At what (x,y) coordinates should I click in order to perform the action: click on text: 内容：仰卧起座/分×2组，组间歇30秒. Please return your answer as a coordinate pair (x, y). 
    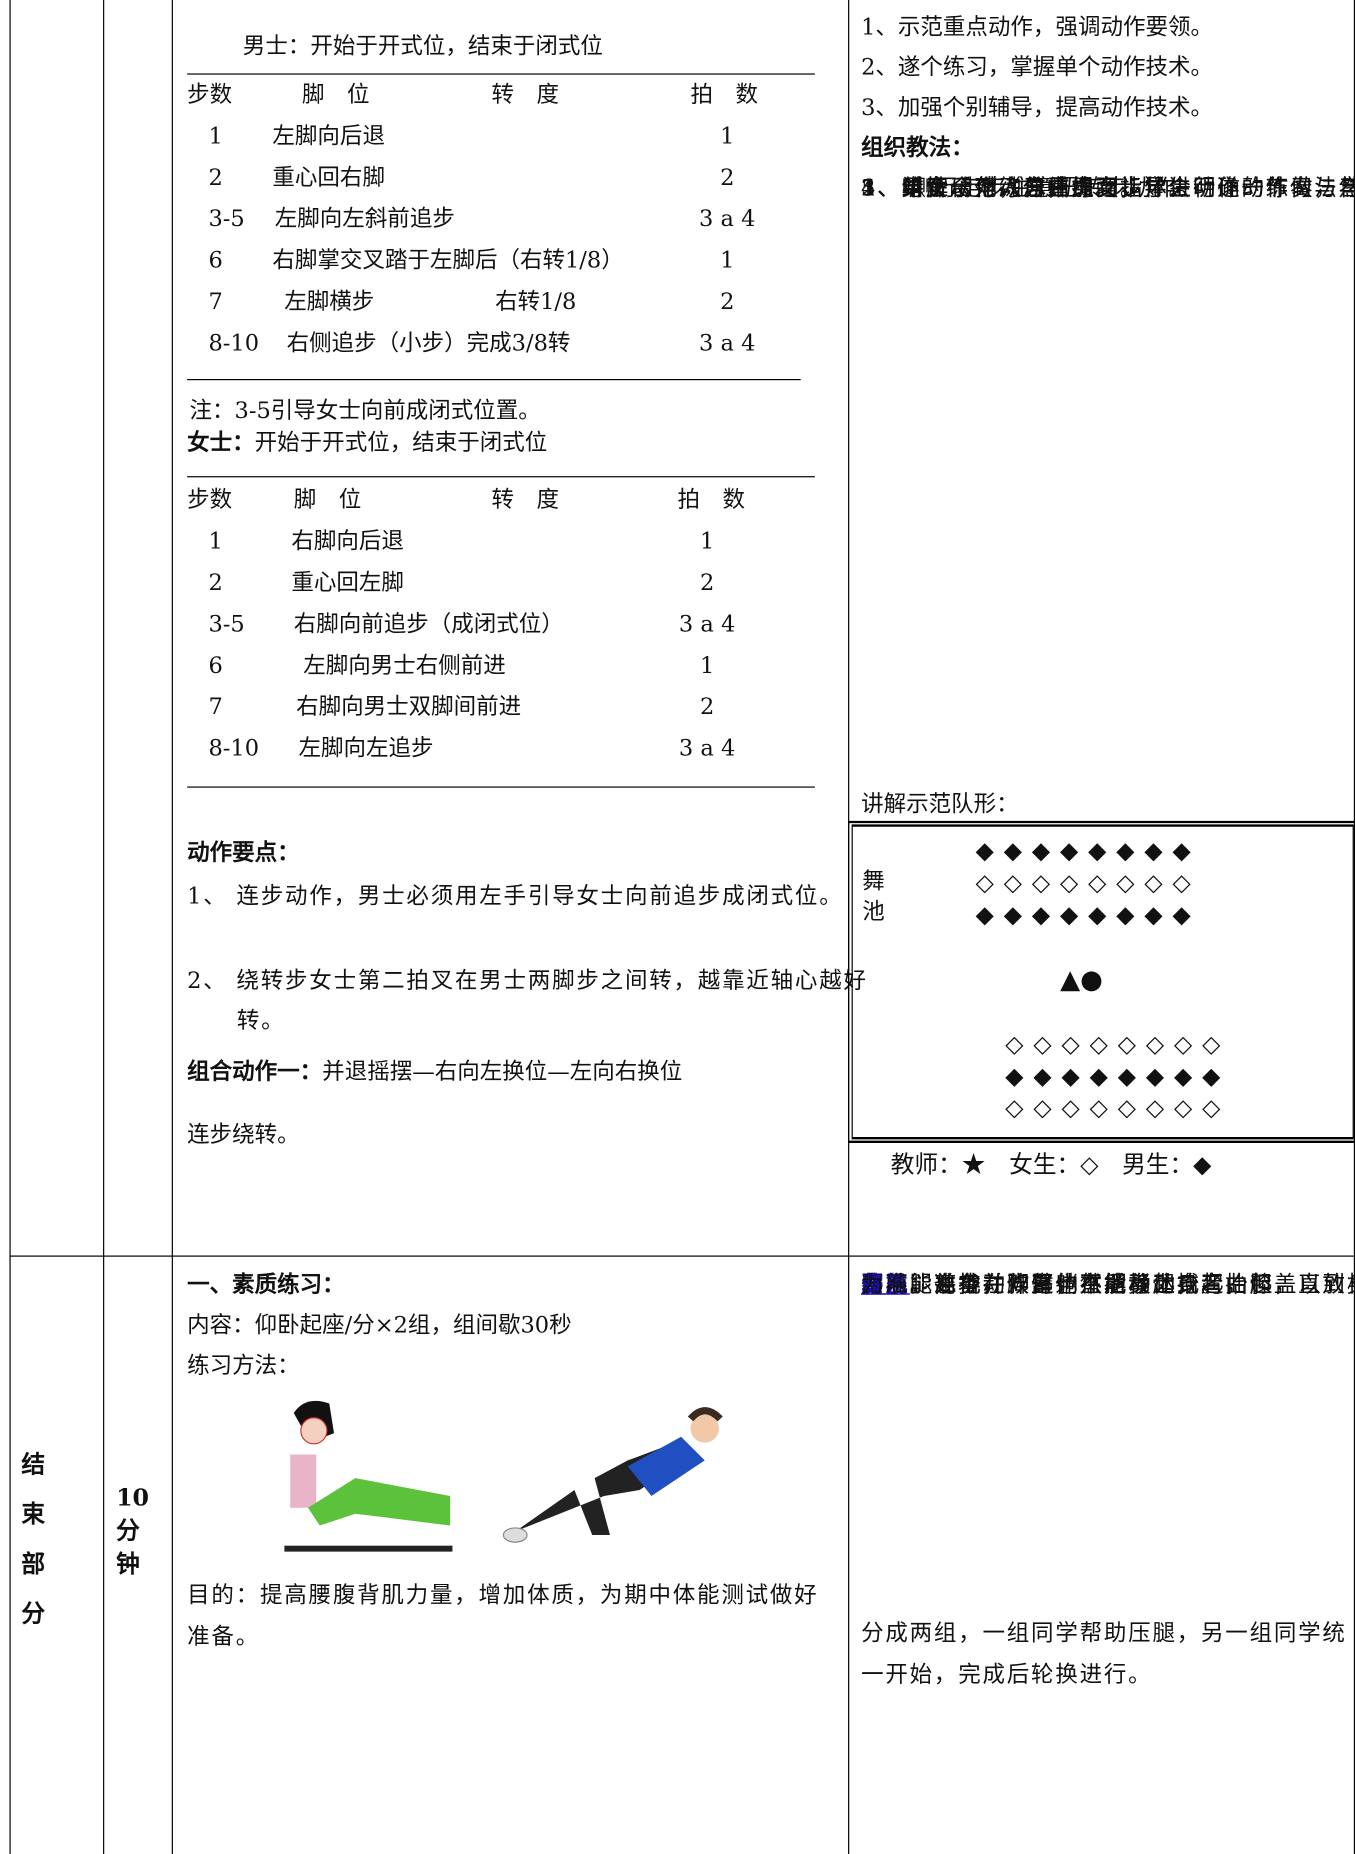
    Looking at the image, I should click on (379, 1325).